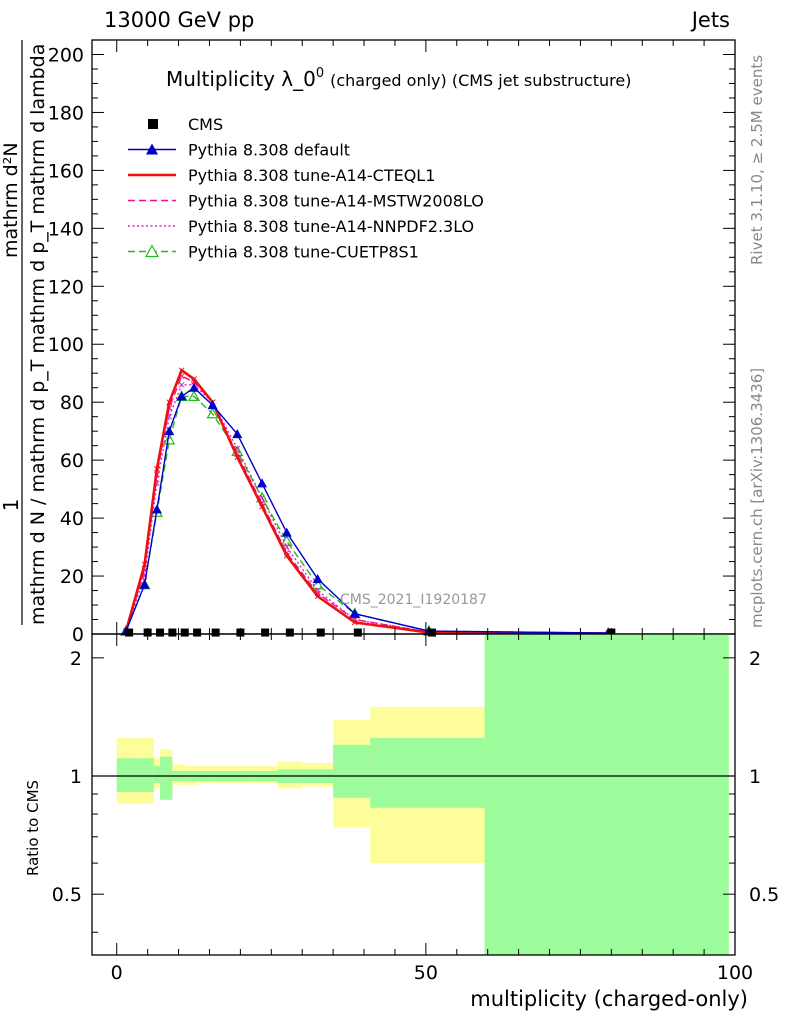 The width and height of the screenshot is (786, 1024). What do you see at coordinates (66, 55) in the screenshot?
I see `main-y-tick-label: 200` at bounding box center [66, 55].